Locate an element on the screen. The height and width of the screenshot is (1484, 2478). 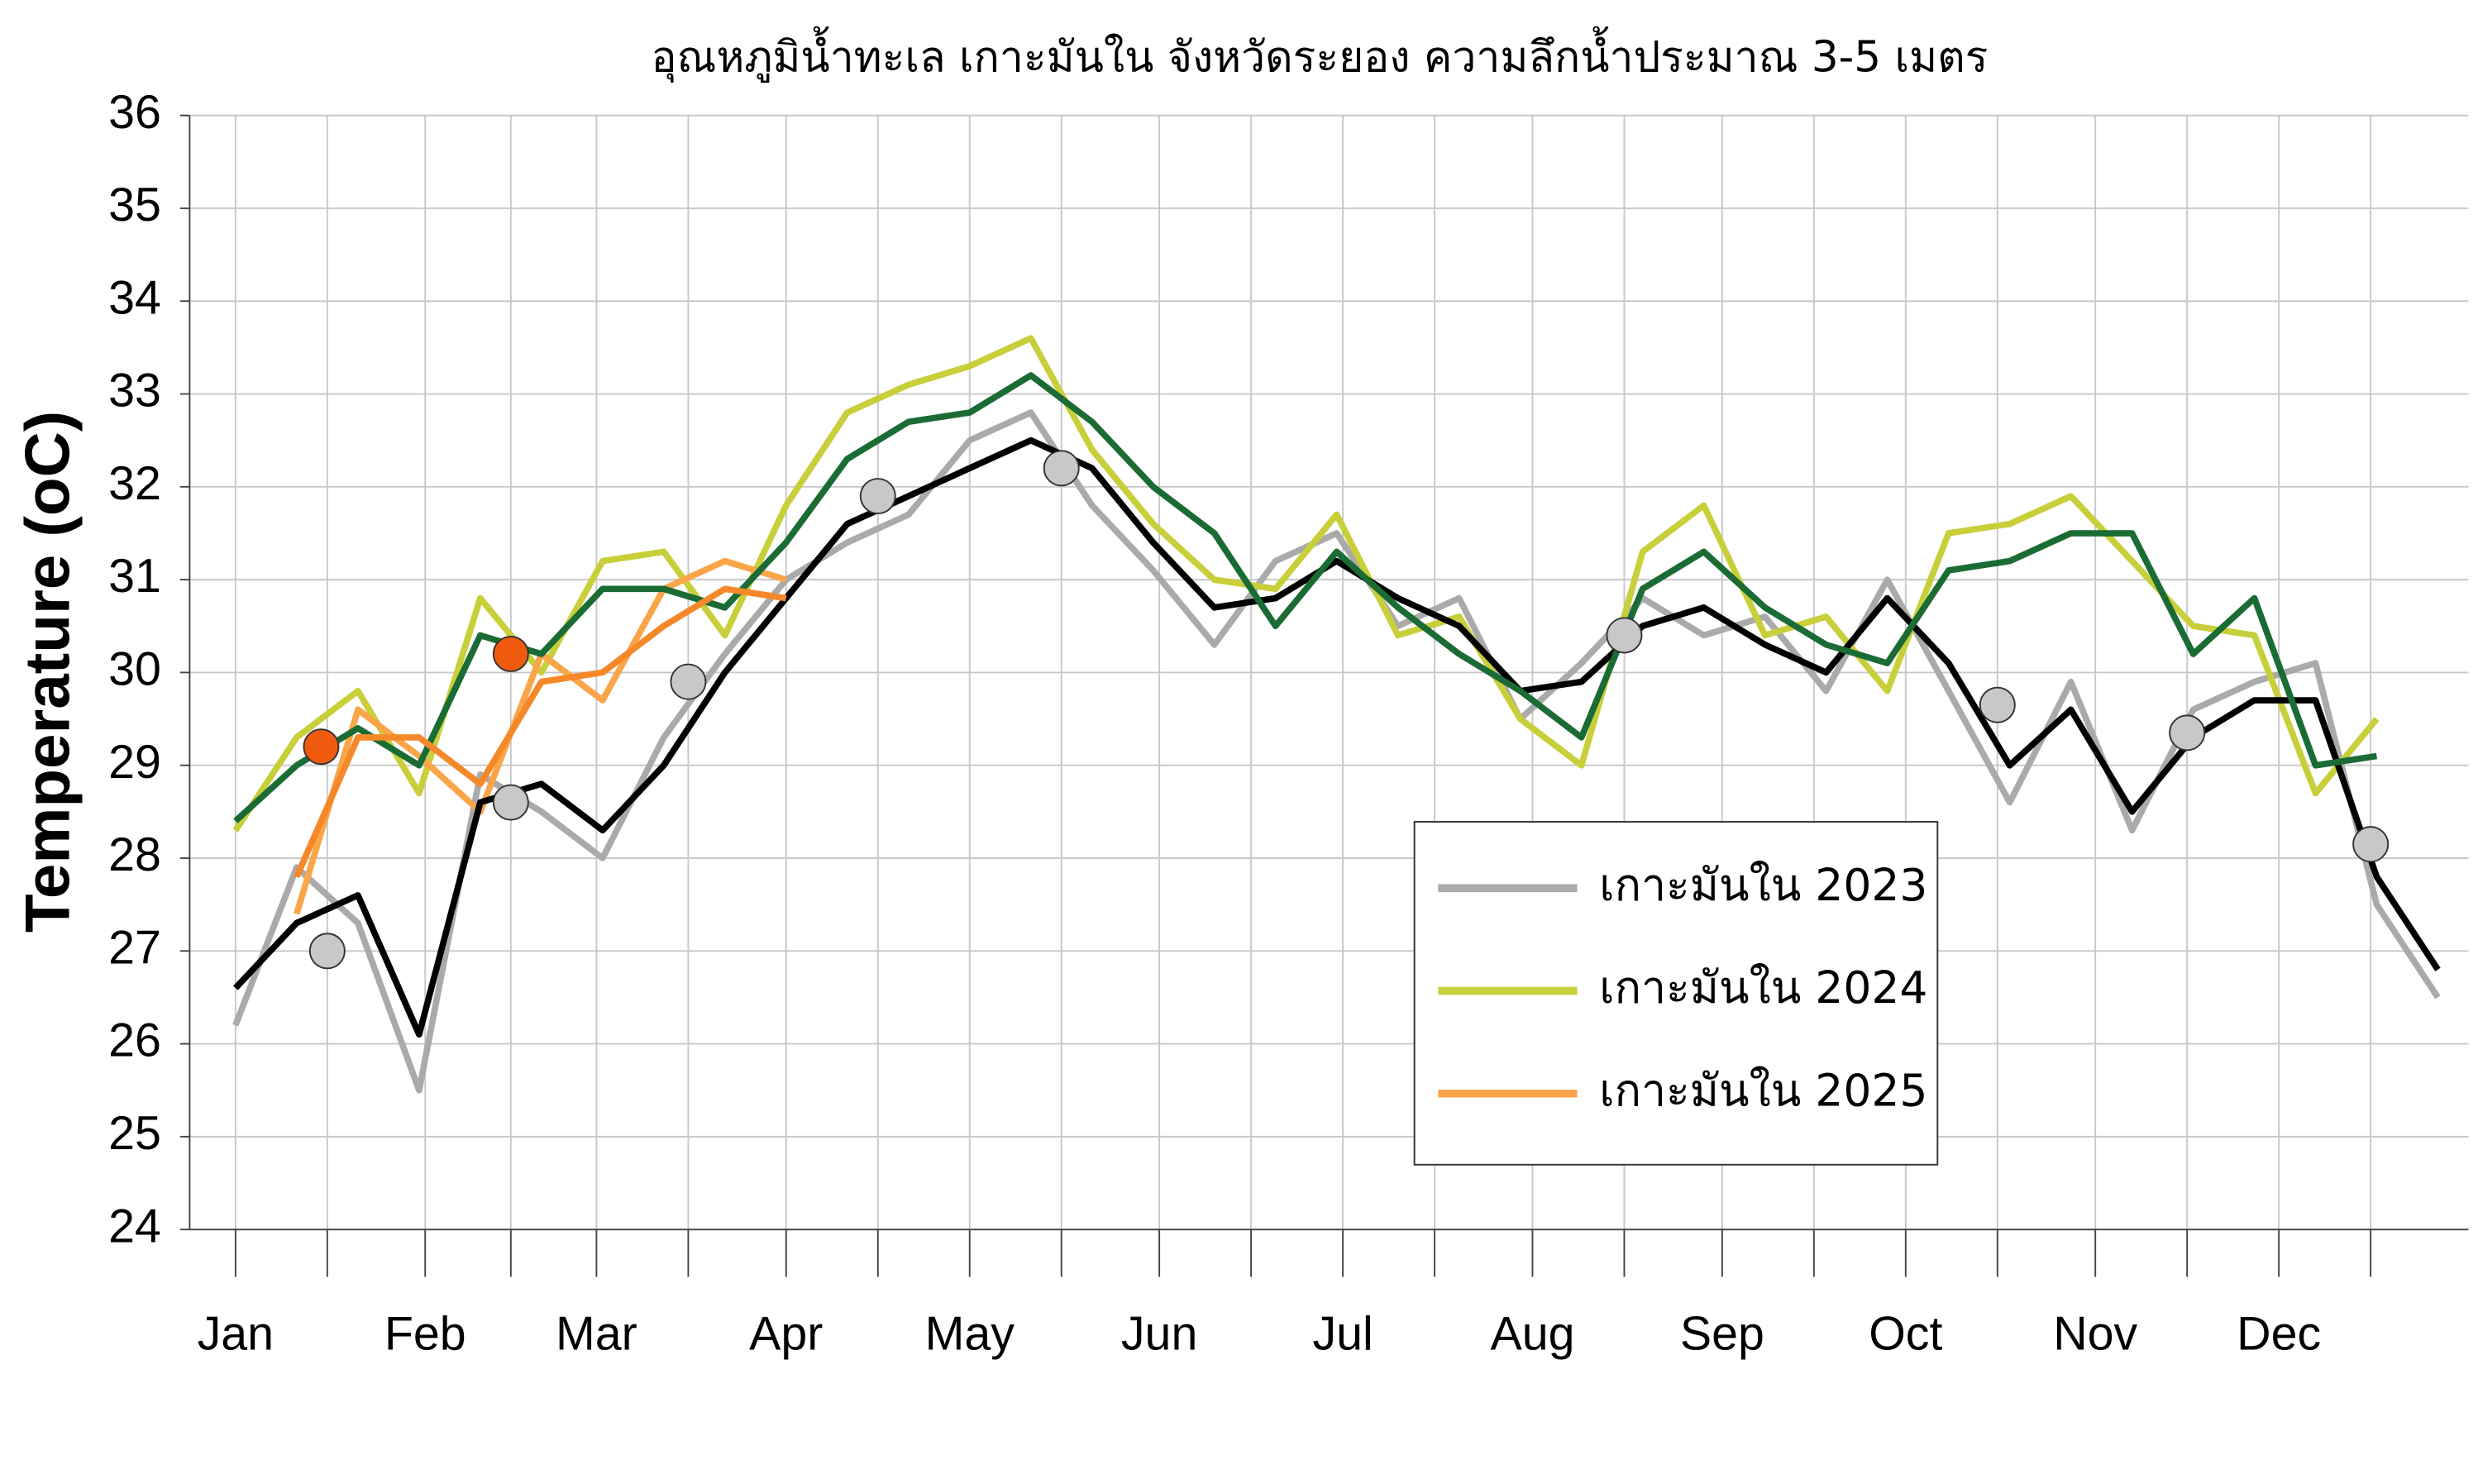
trend-line is located at coordinates (541, 732).